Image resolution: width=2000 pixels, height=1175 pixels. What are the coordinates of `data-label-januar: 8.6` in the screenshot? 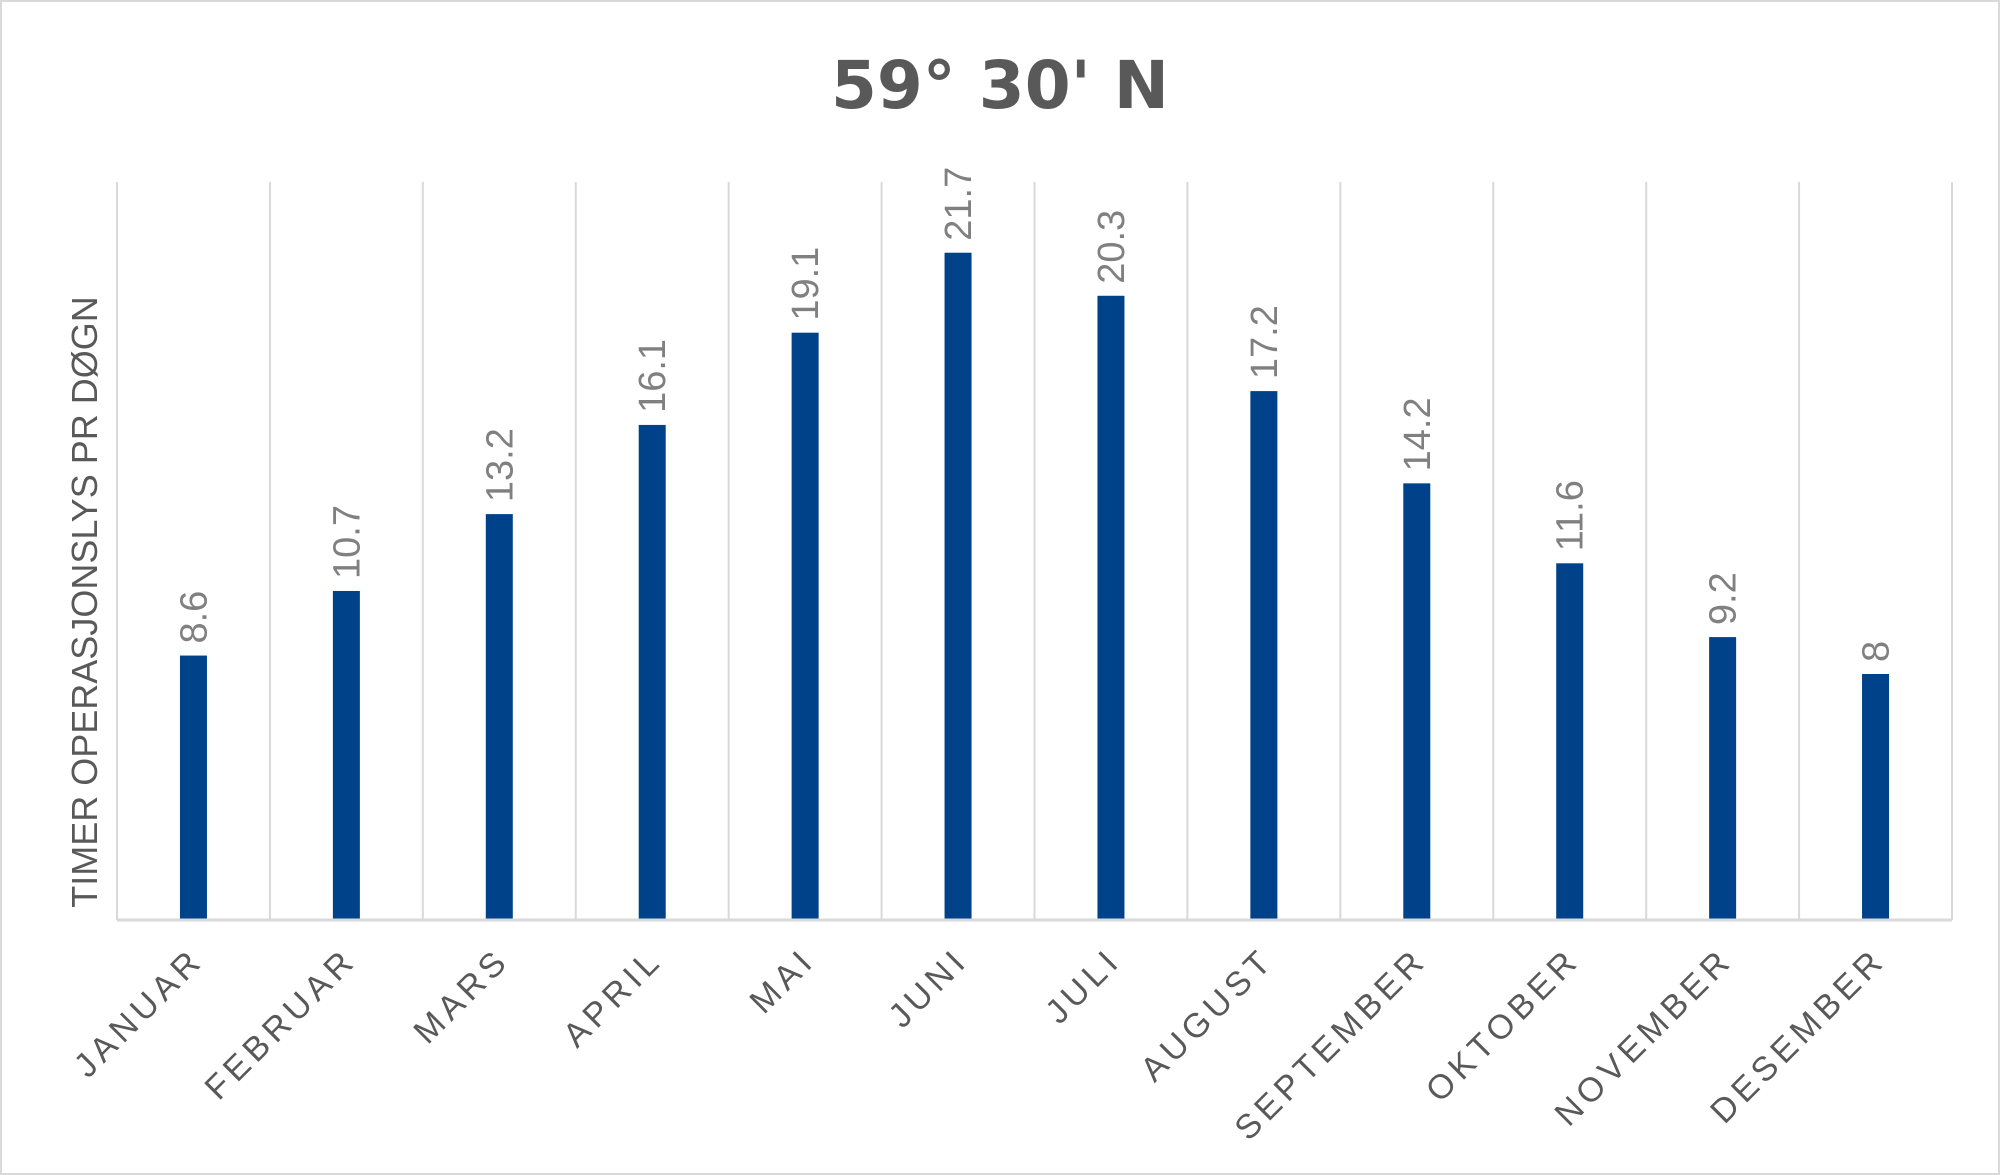 It's located at (194, 617).